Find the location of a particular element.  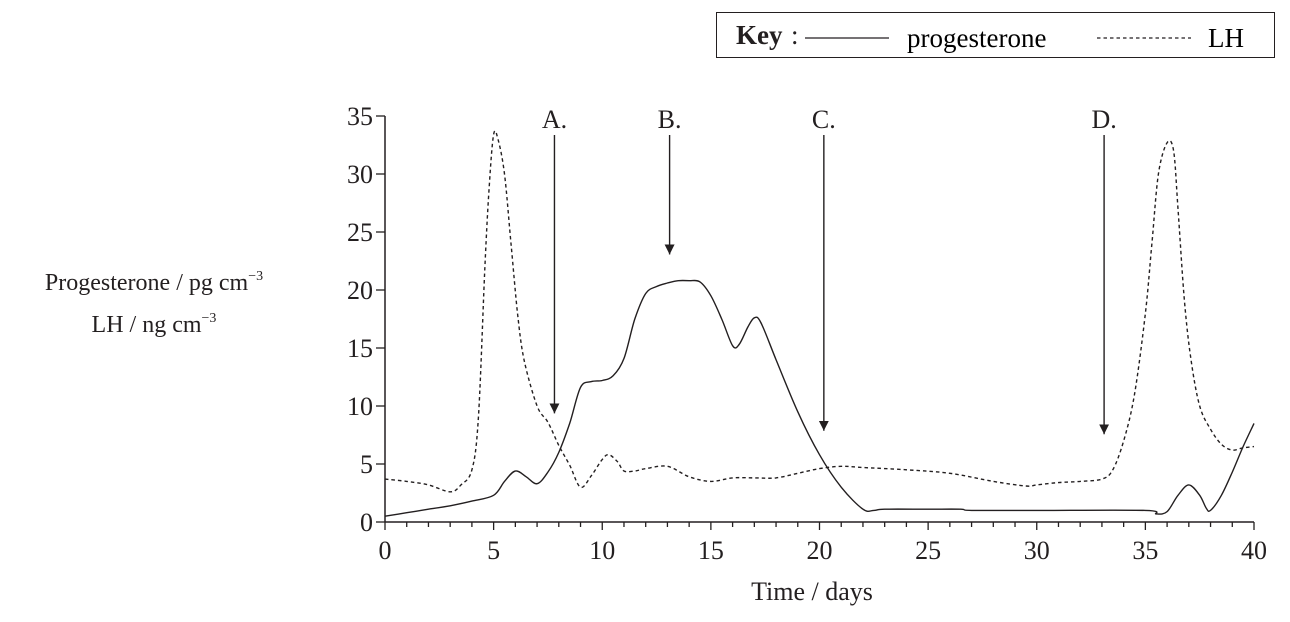

y-tick-label: 20 is located at coordinates (360, 290).